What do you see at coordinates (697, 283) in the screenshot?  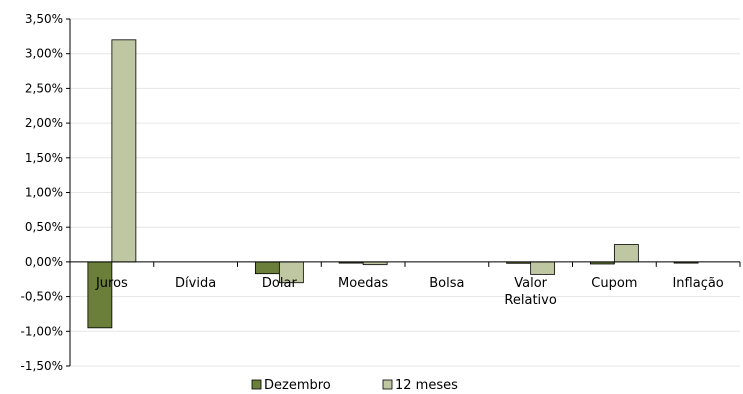 I see `x-tick-label: Inflação` at bounding box center [697, 283].